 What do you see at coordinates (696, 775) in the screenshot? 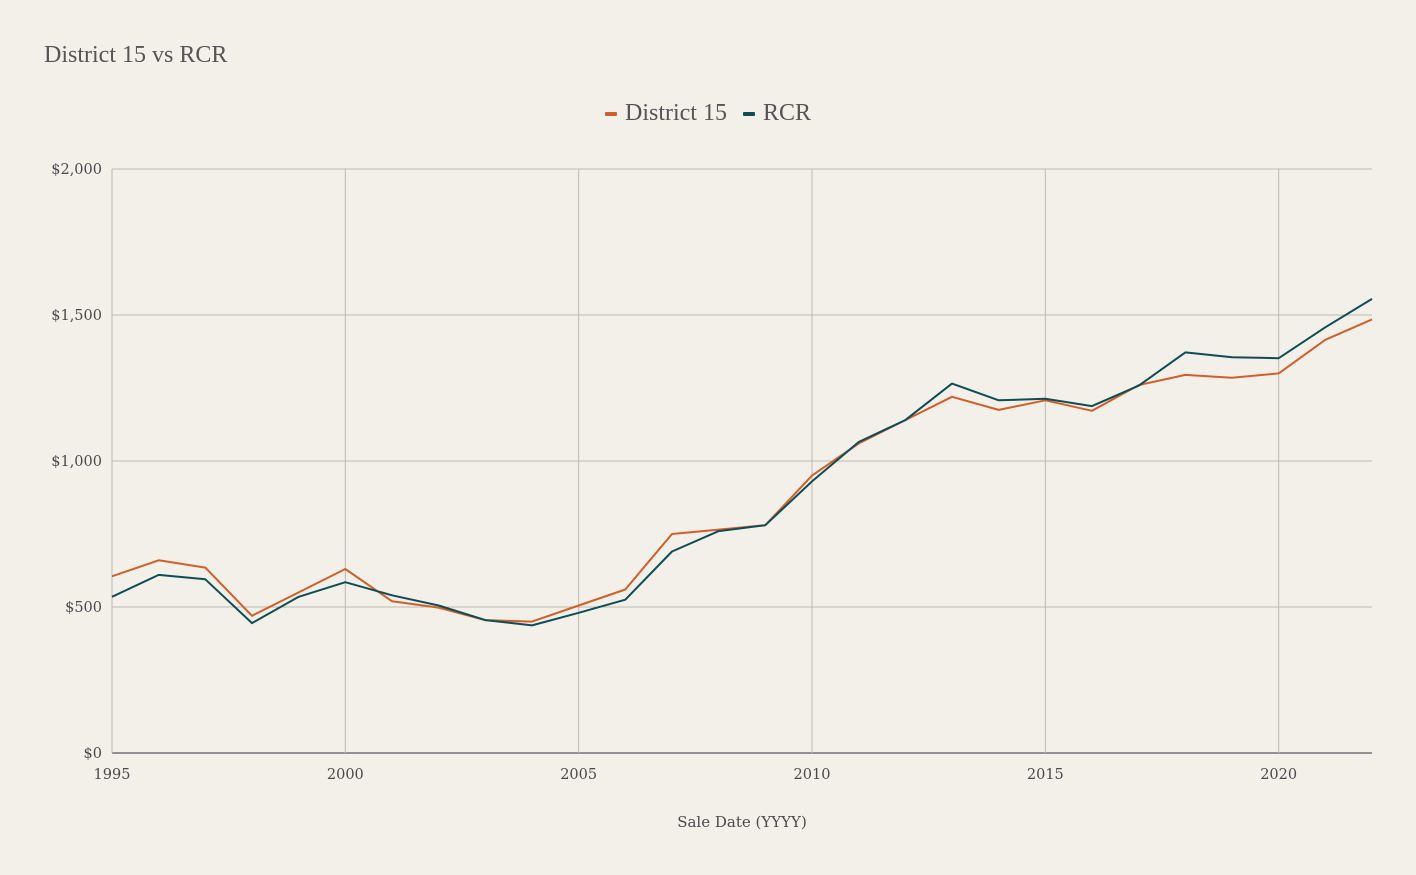
I see `x-axis-ticks: 1995 2000 2005 2010 2015 2020` at bounding box center [696, 775].